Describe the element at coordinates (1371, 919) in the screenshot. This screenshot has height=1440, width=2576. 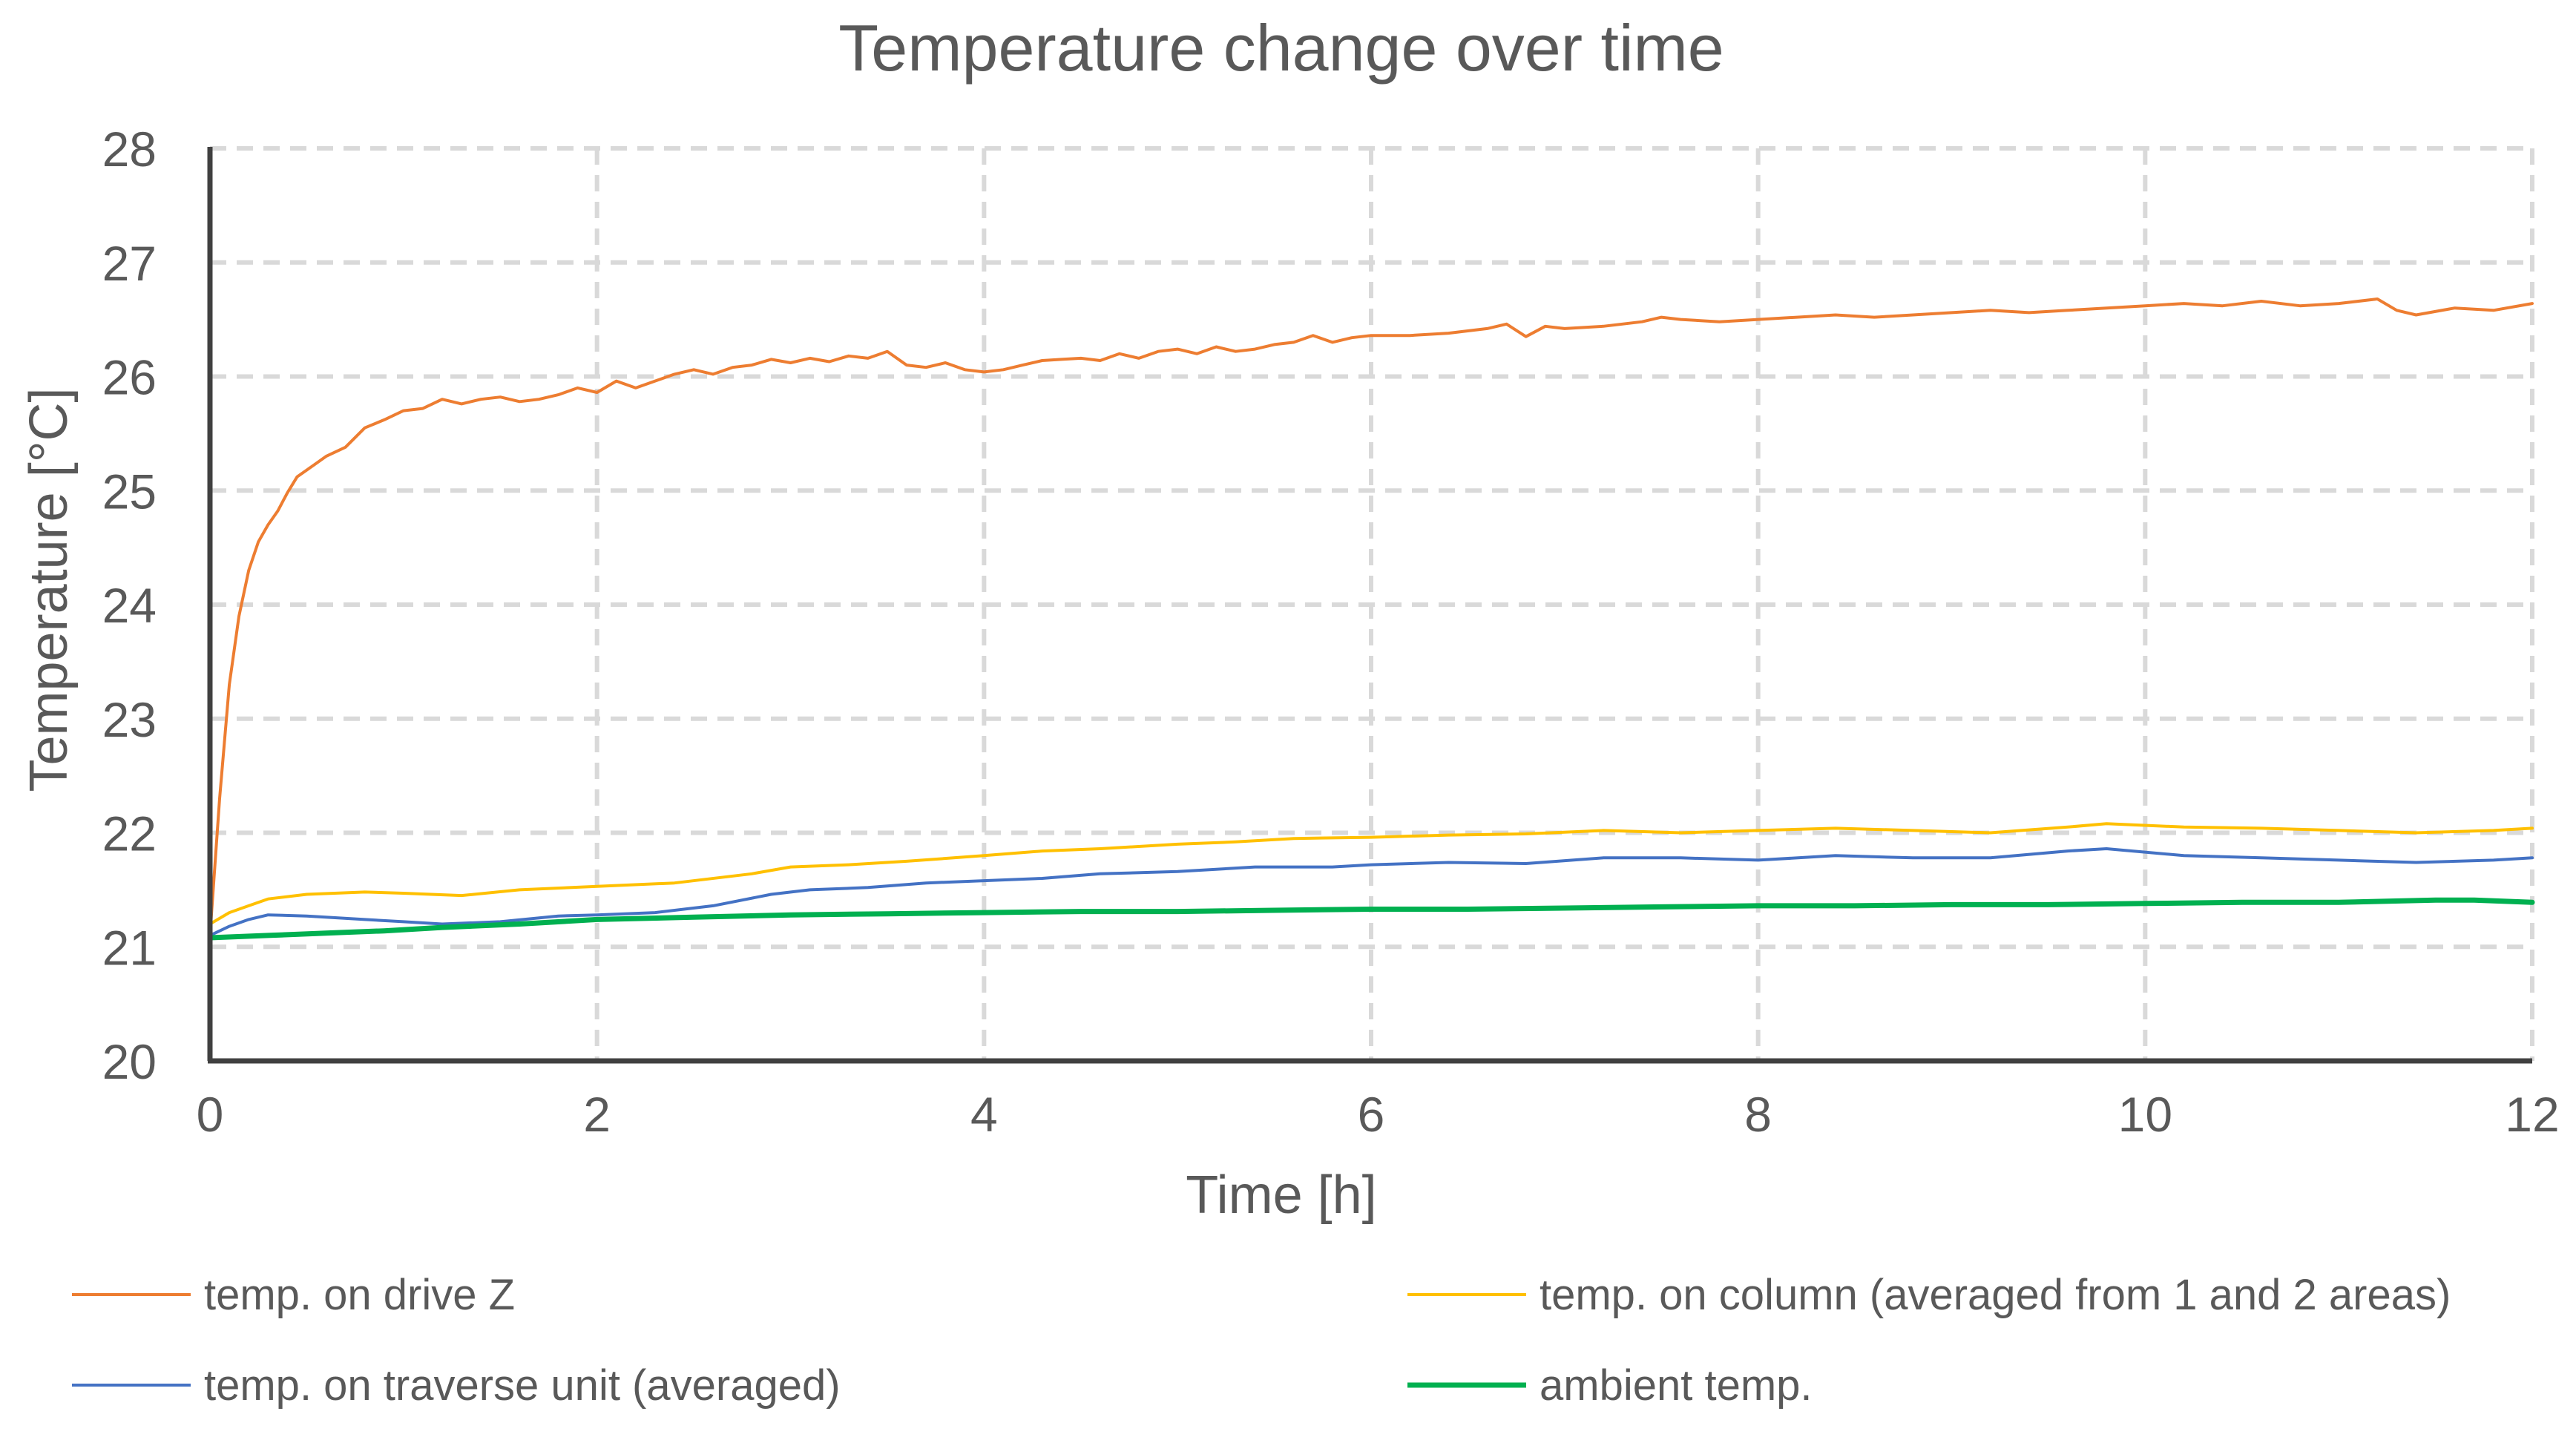
I see `series-line-ambient-temp` at that location.